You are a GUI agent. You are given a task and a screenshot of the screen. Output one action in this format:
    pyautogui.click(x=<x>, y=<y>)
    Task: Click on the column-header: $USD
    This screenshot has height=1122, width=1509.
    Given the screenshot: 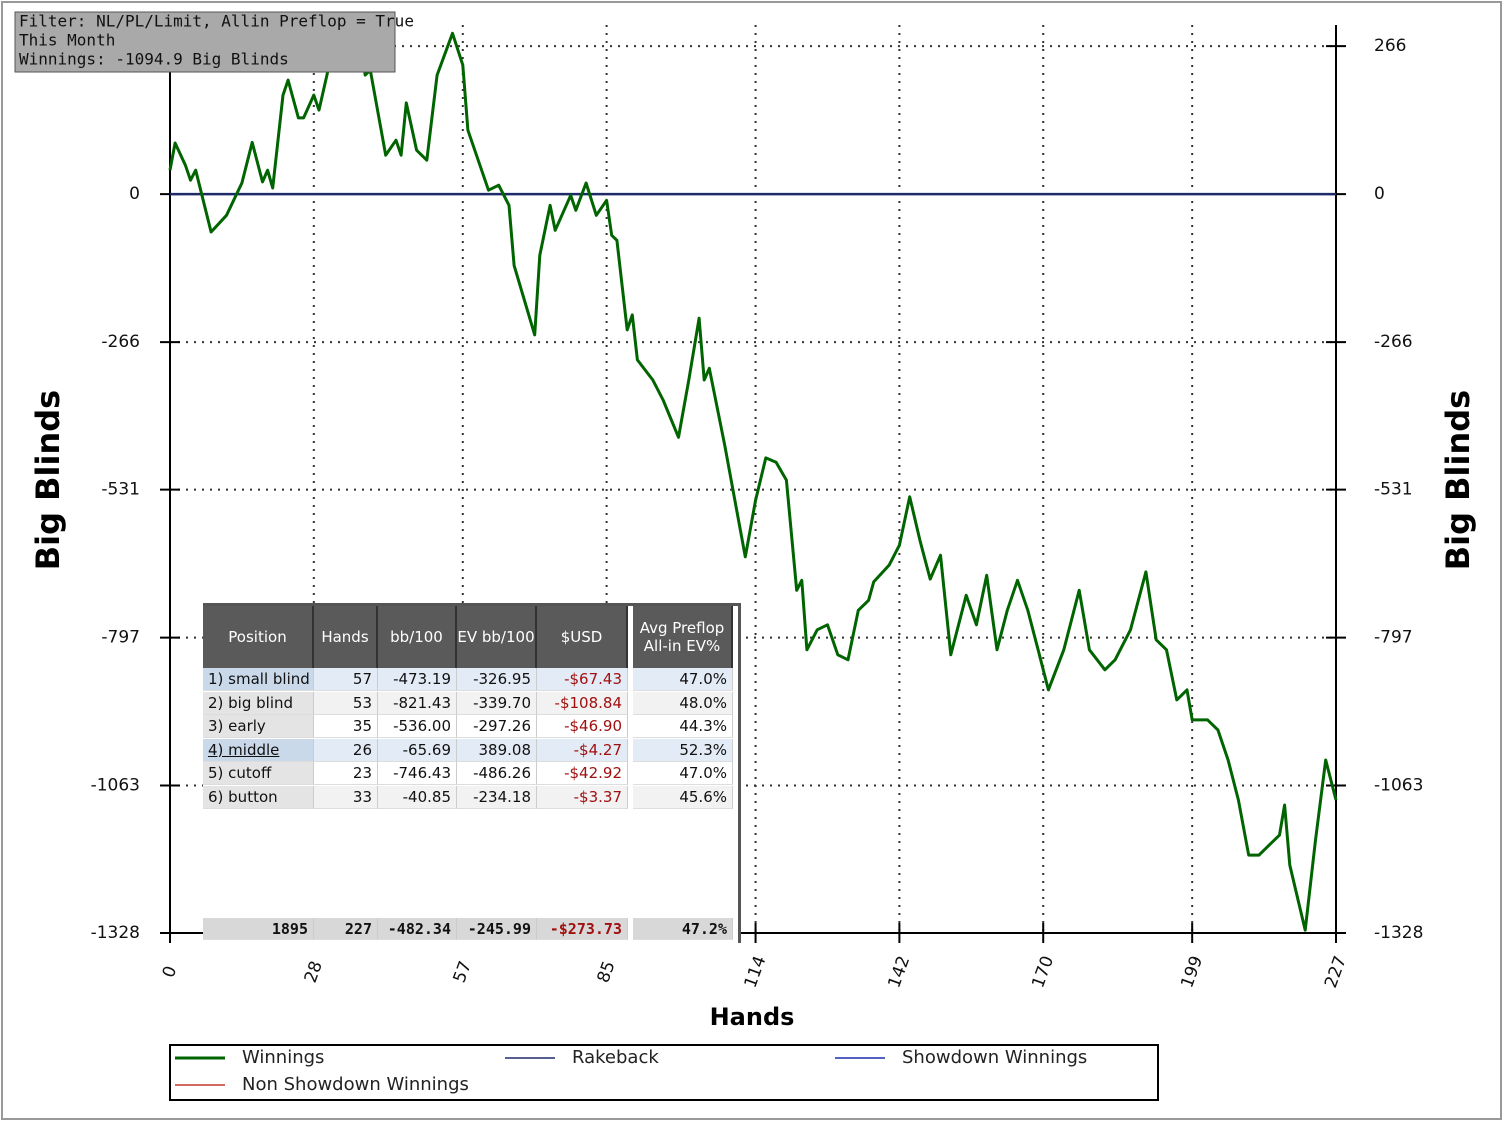 What is the action you would take?
    pyautogui.click(x=582, y=637)
    